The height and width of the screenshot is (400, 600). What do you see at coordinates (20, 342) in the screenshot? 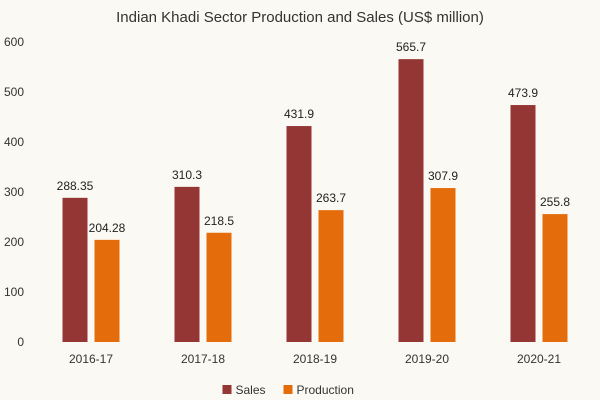
I see `y-tick-label: 0` at bounding box center [20, 342].